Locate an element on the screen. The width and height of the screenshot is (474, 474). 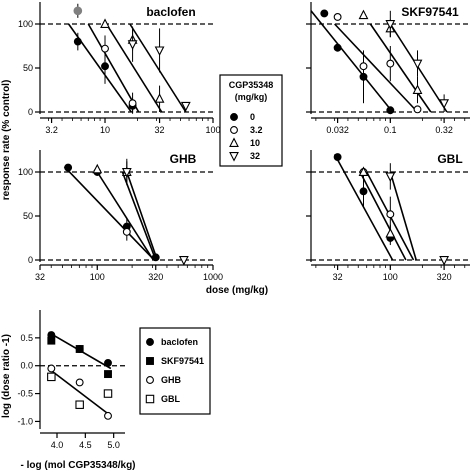
legend-cgp35348-label-10: 10 is located at coordinates (255, 143).